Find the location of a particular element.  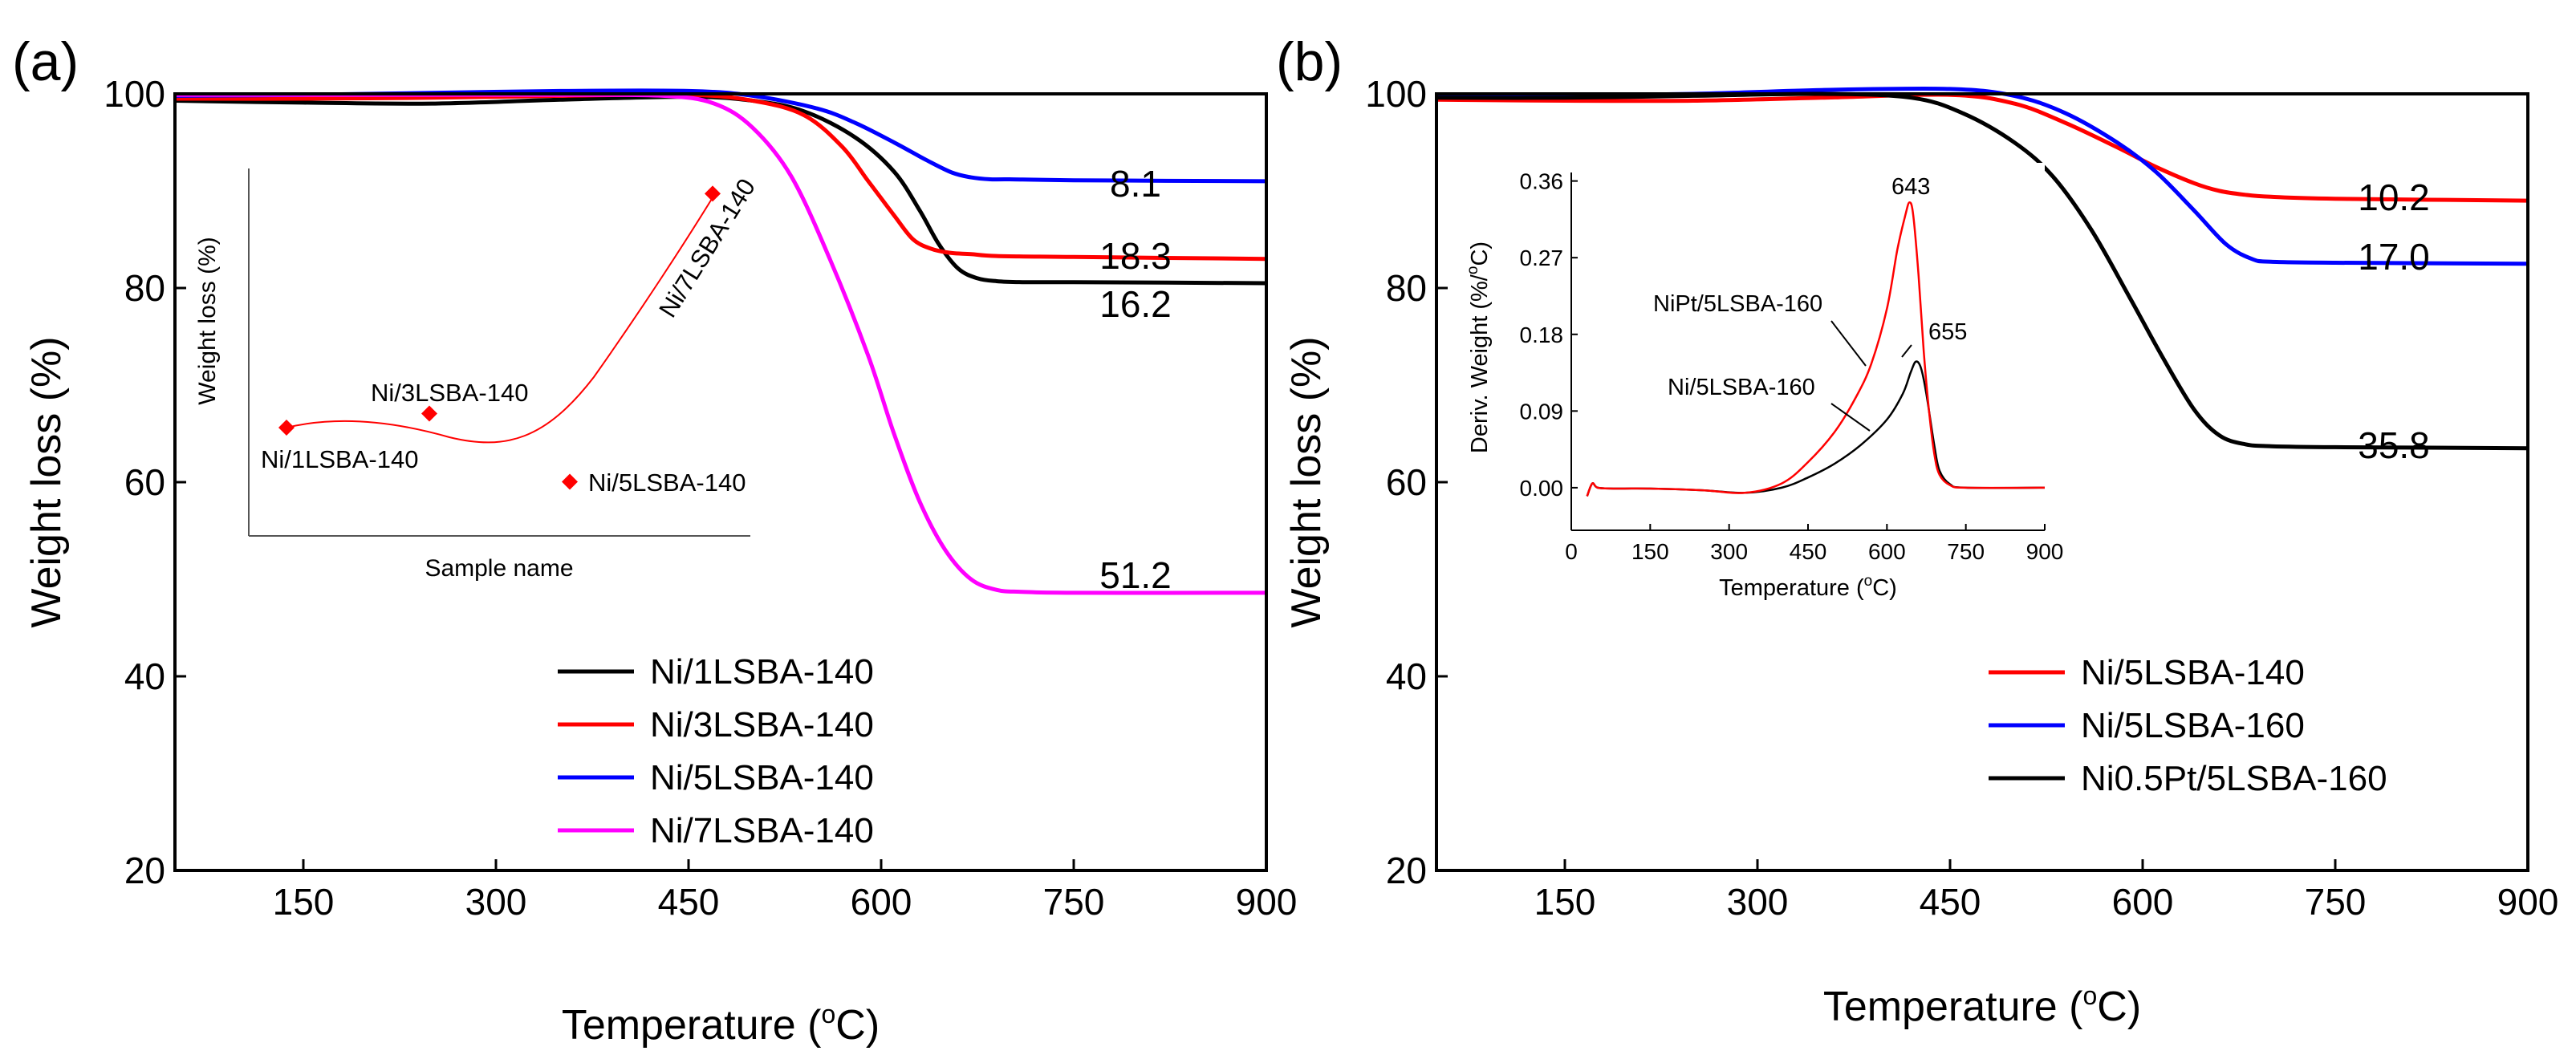

panel-a-legend-label: Ni/5LSBA-140 is located at coordinates (762, 777).